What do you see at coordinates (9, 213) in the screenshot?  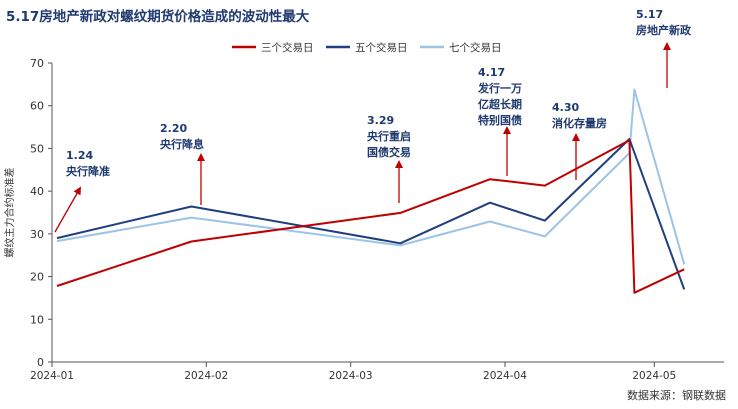 I see `y-axis-label: 螺纹主力合约标准差` at bounding box center [9, 213].